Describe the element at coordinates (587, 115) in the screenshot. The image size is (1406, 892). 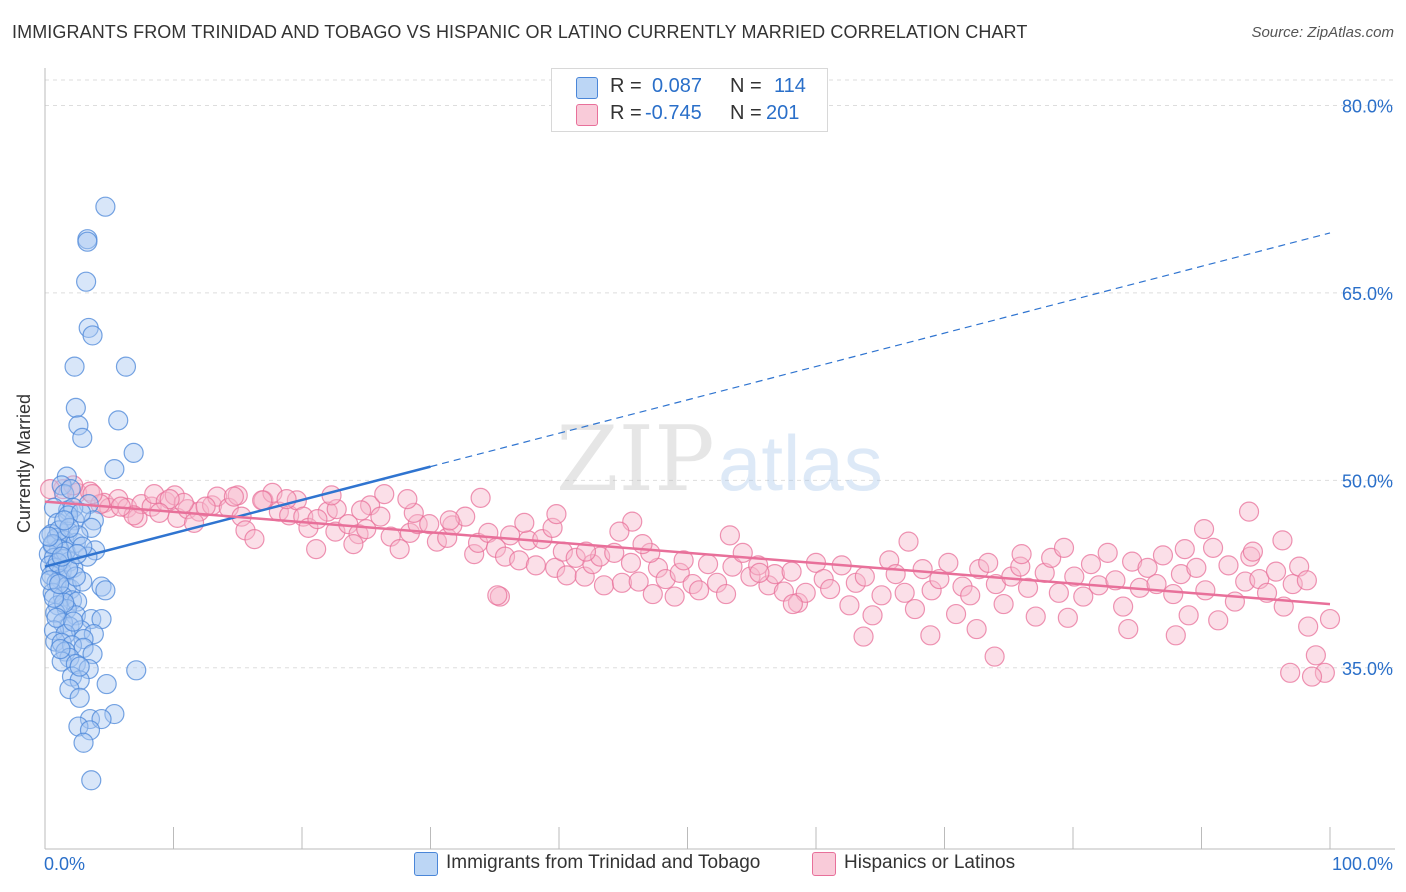
I see `legend-swatch-pink` at that location.